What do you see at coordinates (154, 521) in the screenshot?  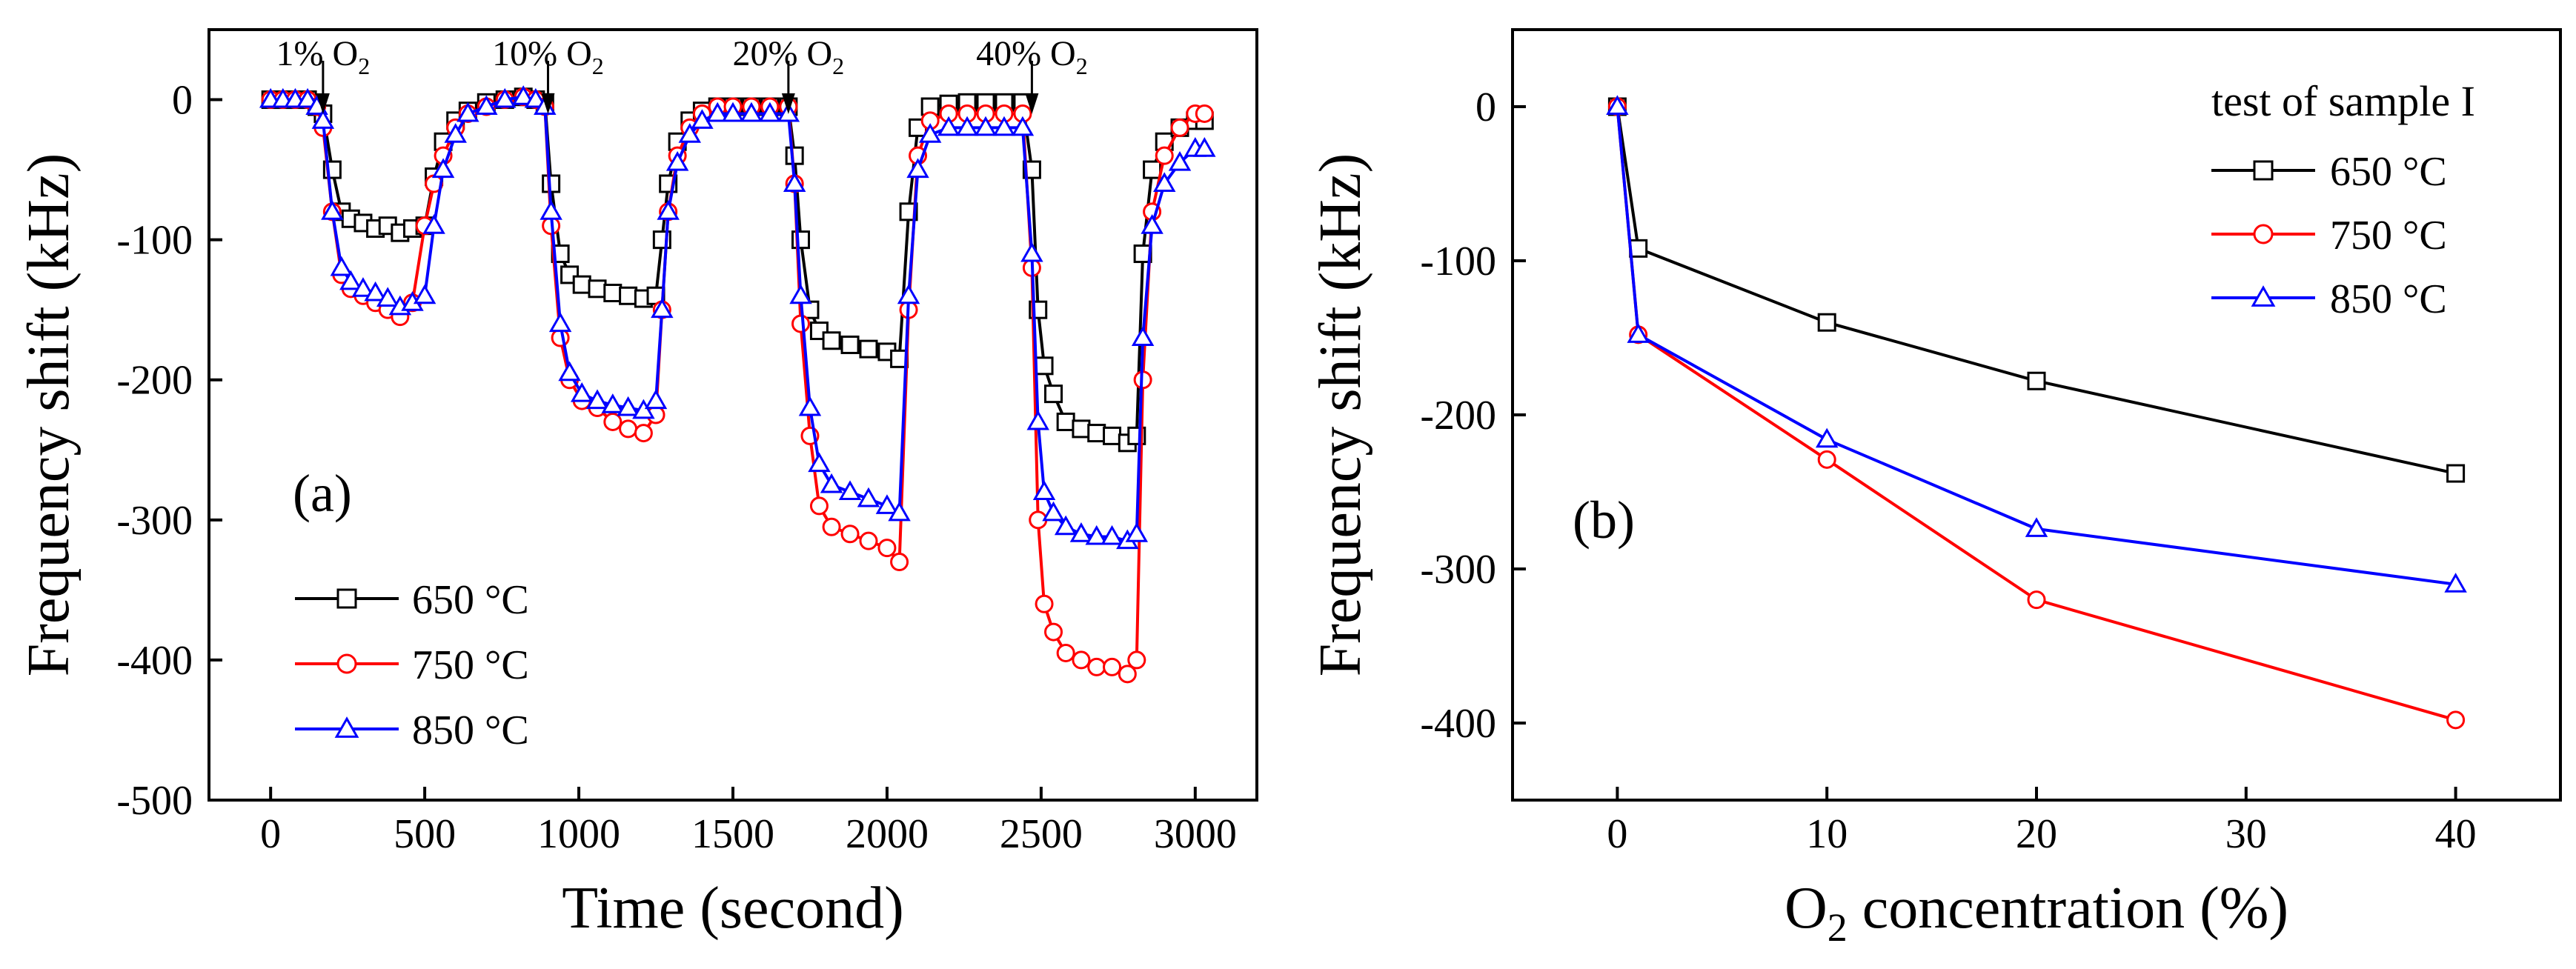 I see `panel-a-y-tick-label: -300` at bounding box center [154, 521].